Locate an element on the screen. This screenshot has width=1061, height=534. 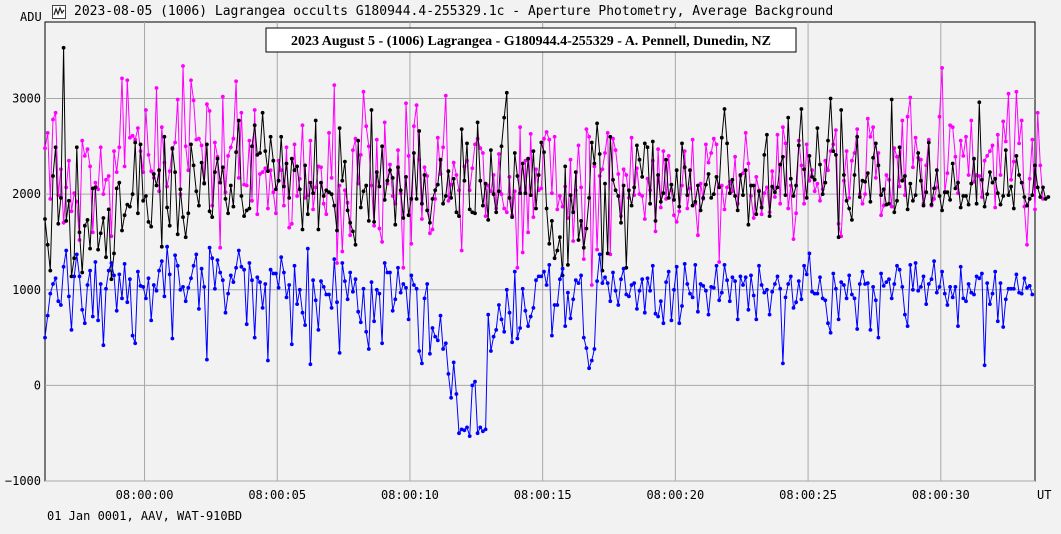
x-tick-label: 08:00:15 is located at coordinates (543, 495).